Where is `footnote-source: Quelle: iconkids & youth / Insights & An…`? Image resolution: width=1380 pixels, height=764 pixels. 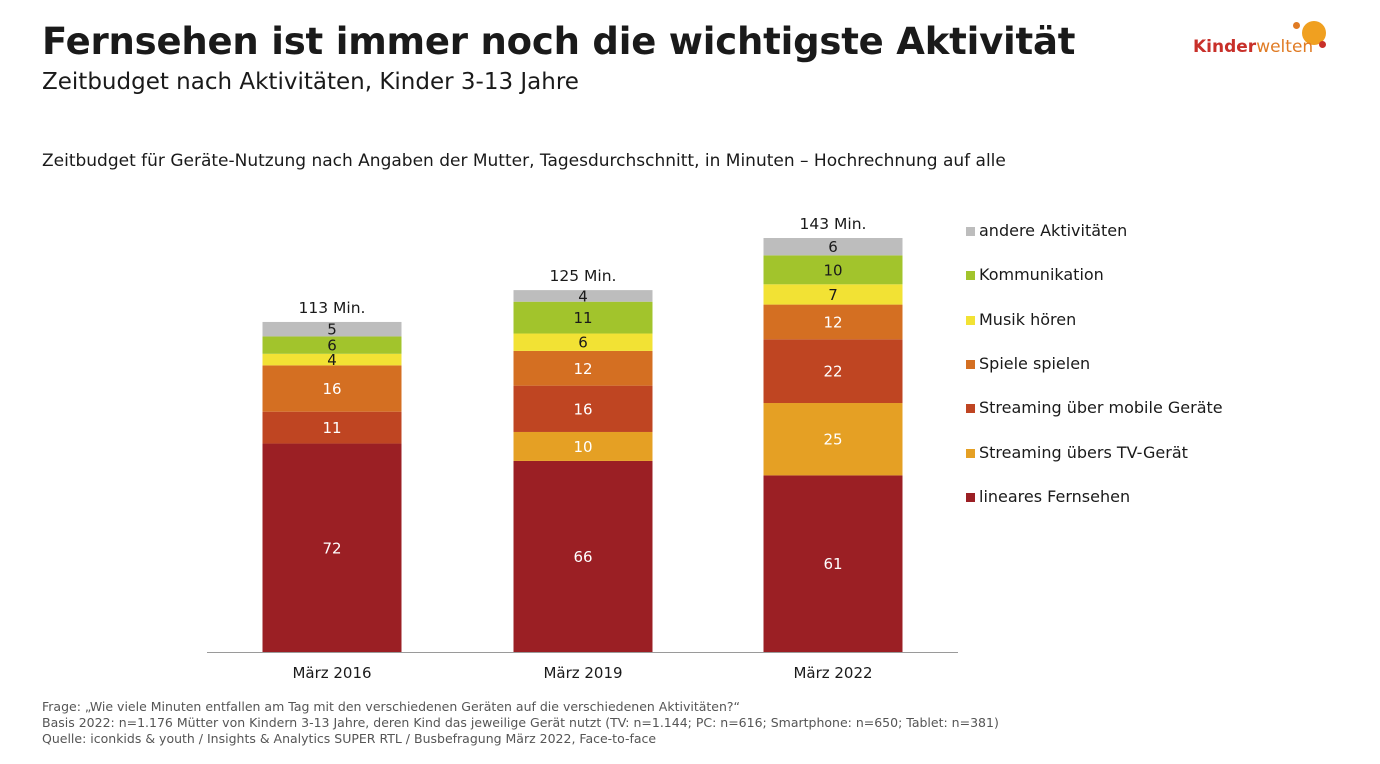 footnote-source: Quelle: iconkids & youth / Insights & An… is located at coordinates (349, 738).